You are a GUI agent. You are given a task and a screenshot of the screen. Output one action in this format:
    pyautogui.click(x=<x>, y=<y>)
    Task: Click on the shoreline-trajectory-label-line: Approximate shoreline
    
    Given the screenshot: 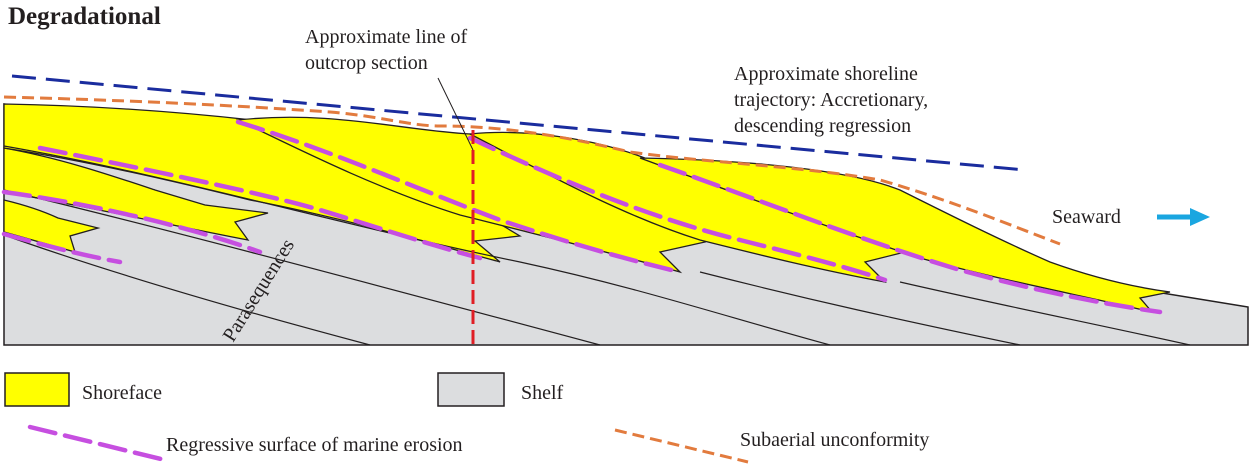 What is the action you would take?
    pyautogui.click(x=826, y=74)
    